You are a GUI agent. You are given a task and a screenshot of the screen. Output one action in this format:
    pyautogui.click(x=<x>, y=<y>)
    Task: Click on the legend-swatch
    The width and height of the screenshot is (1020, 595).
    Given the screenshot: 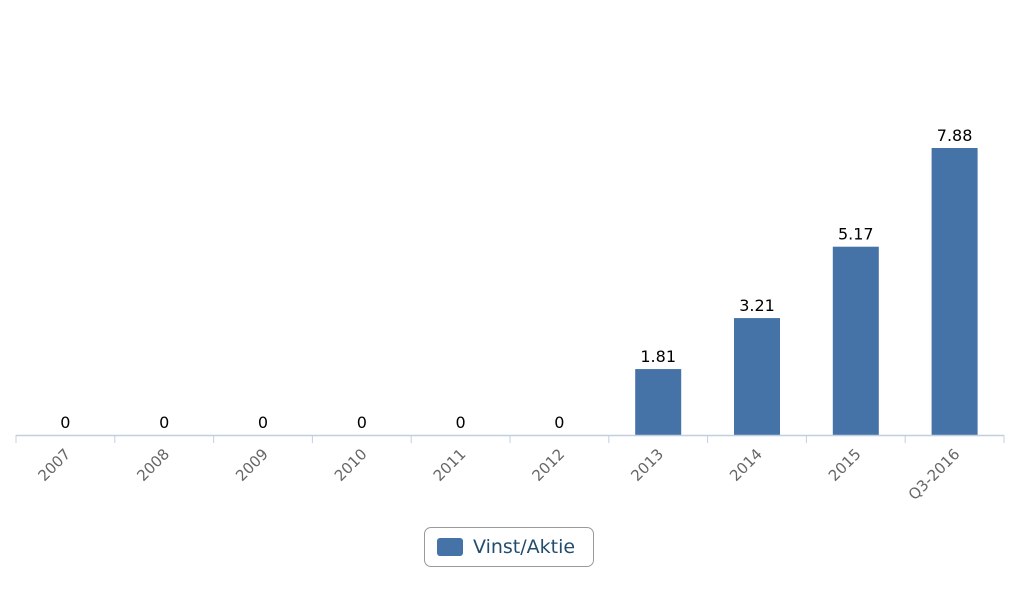 What is the action you would take?
    pyautogui.click(x=450, y=547)
    